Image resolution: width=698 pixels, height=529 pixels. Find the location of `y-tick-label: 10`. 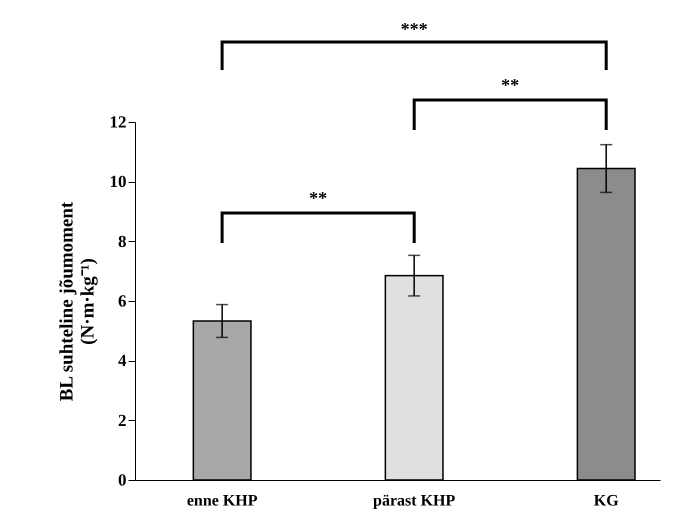

y-tick-label: 10 is located at coordinates (118, 182).